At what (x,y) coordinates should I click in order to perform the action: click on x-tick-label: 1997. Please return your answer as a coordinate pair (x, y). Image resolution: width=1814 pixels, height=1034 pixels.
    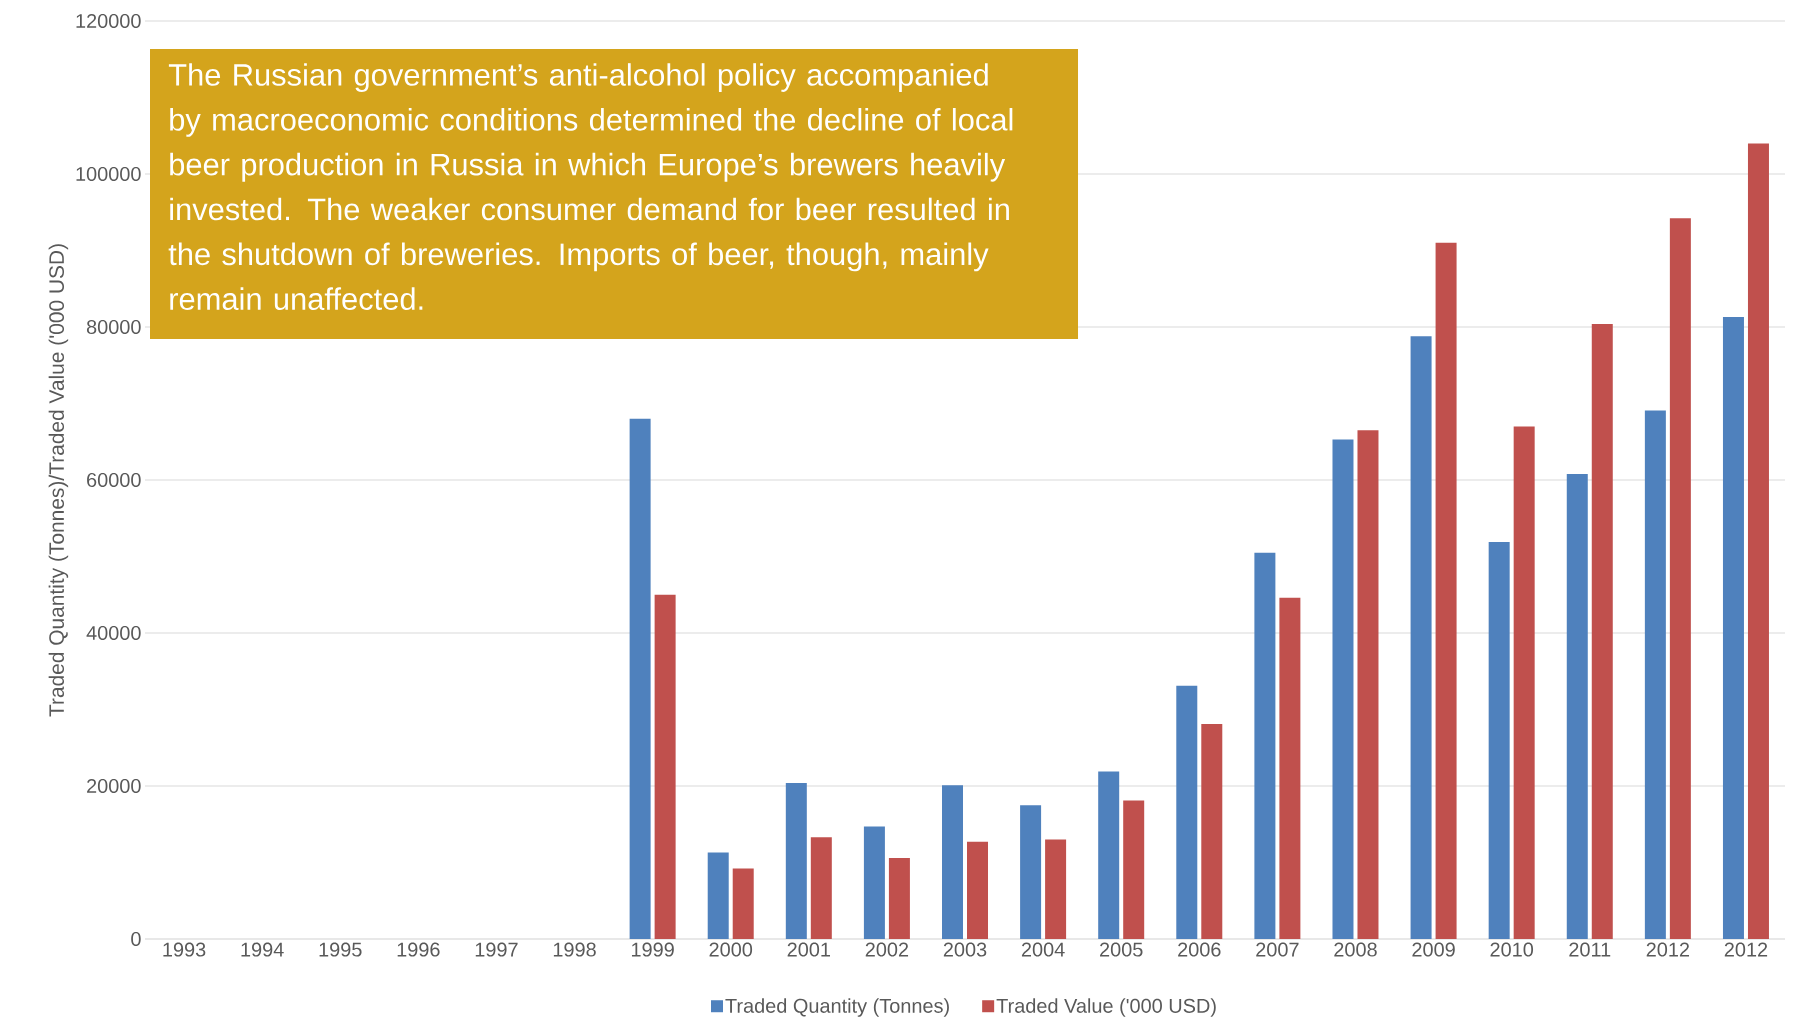
    Looking at the image, I should click on (496, 949).